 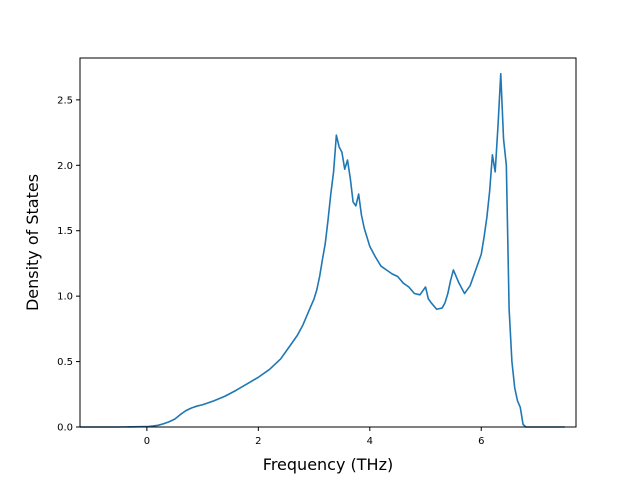 I want to click on y-tick-label: 1.0, so click(x=65, y=297).